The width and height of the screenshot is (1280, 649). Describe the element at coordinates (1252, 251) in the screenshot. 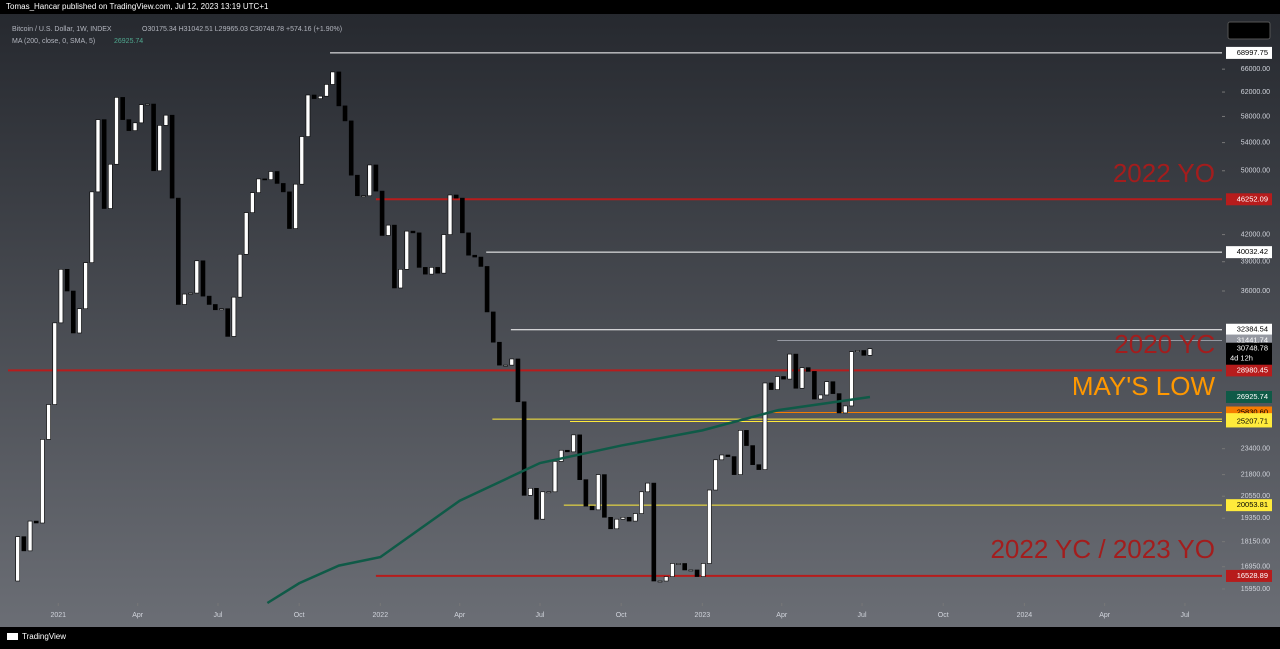

I see `level-label: 40032.42` at that location.